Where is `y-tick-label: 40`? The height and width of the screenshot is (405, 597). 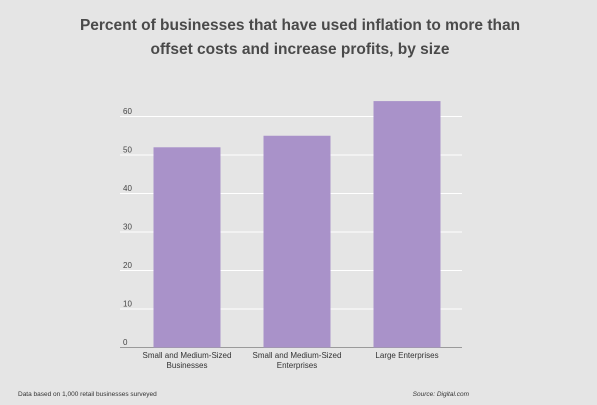 y-tick-label: 40 is located at coordinates (127, 188).